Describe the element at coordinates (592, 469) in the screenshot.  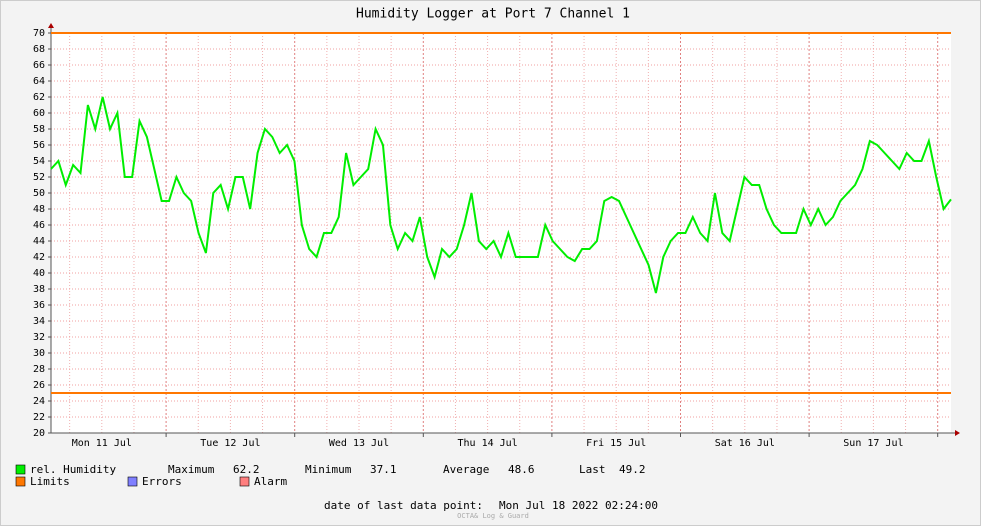
I see `stat-label: Last` at that location.